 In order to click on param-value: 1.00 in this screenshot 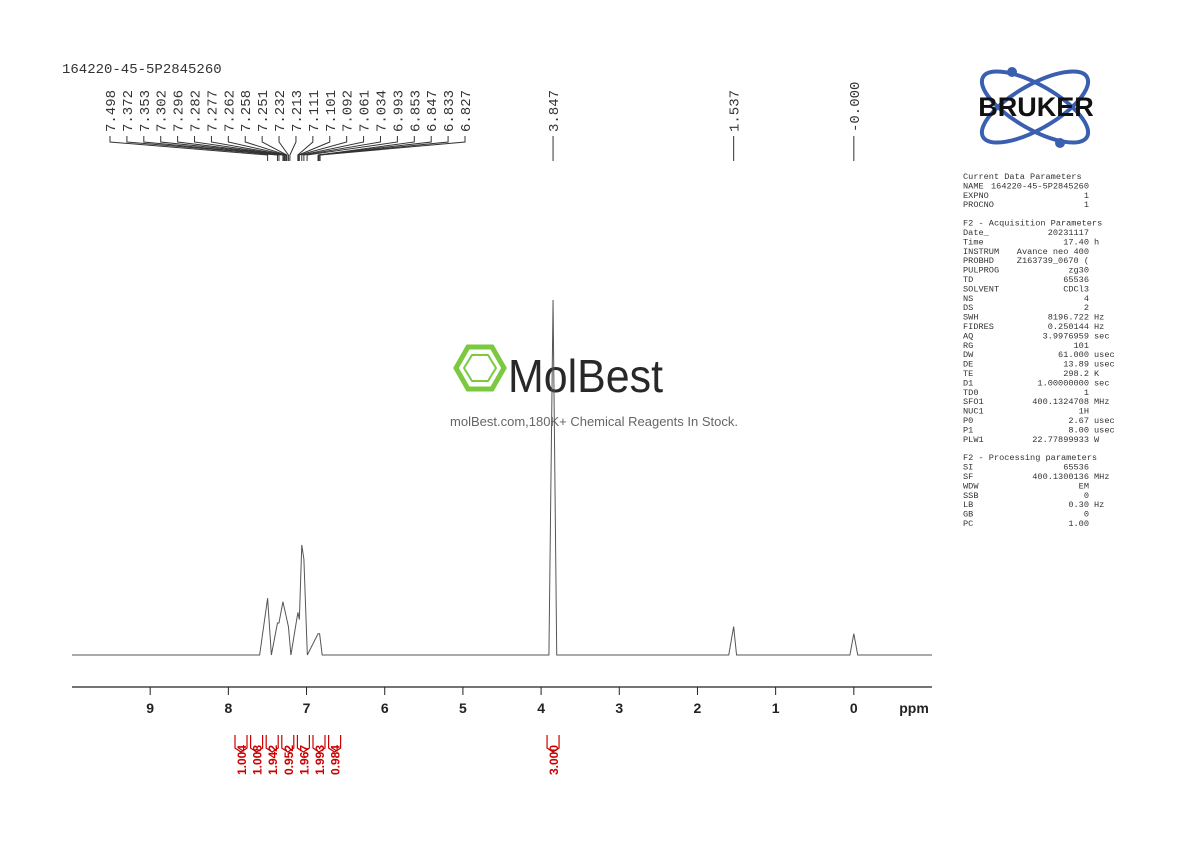, I will do `click(1078, 524)`.